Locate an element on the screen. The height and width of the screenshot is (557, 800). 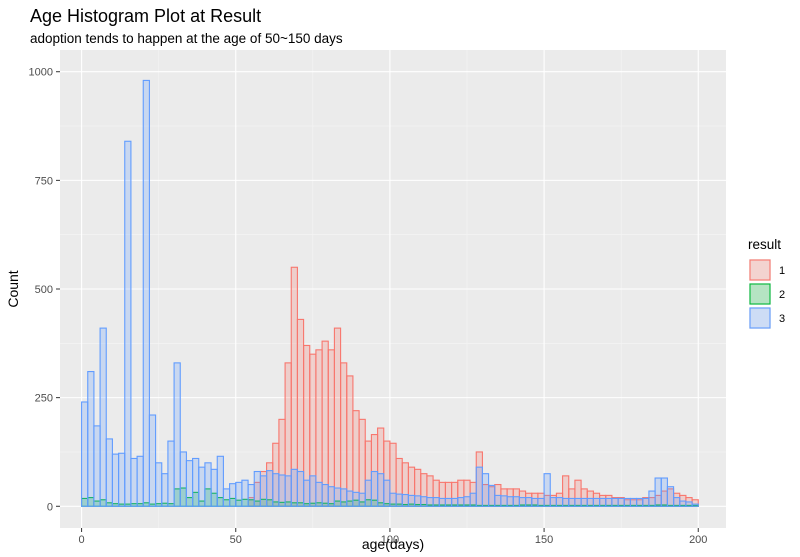
x-axis-title: age(days) is located at coordinates (393, 544).